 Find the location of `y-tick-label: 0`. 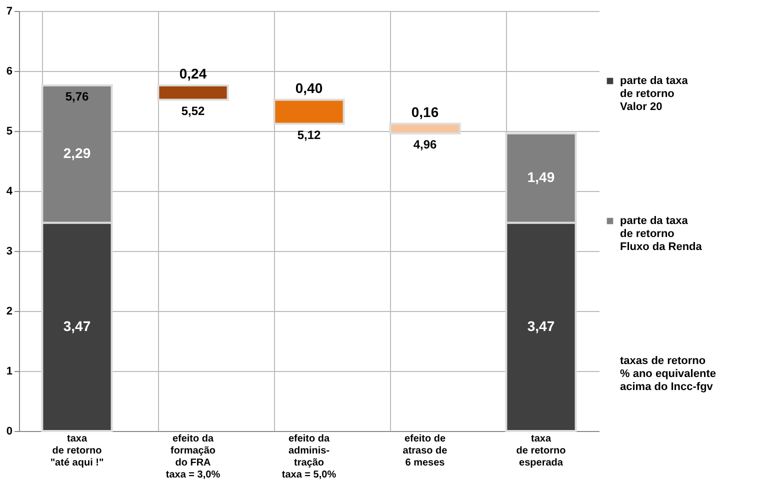

y-tick-label: 0 is located at coordinates (9, 432).